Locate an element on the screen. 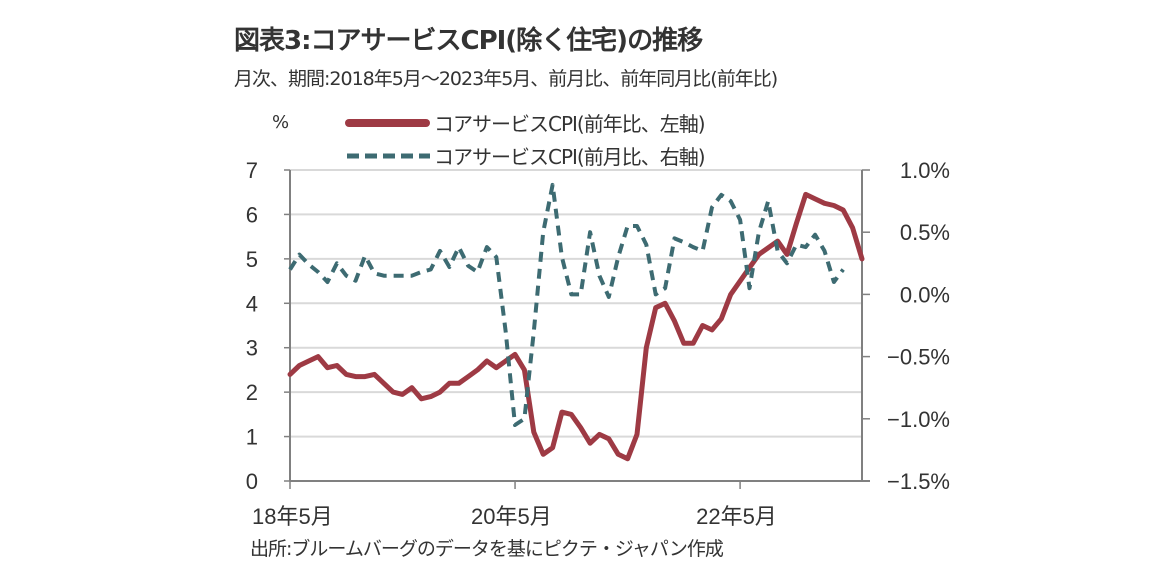  left-axis-tick-label: 6 is located at coordinates (252, 214).